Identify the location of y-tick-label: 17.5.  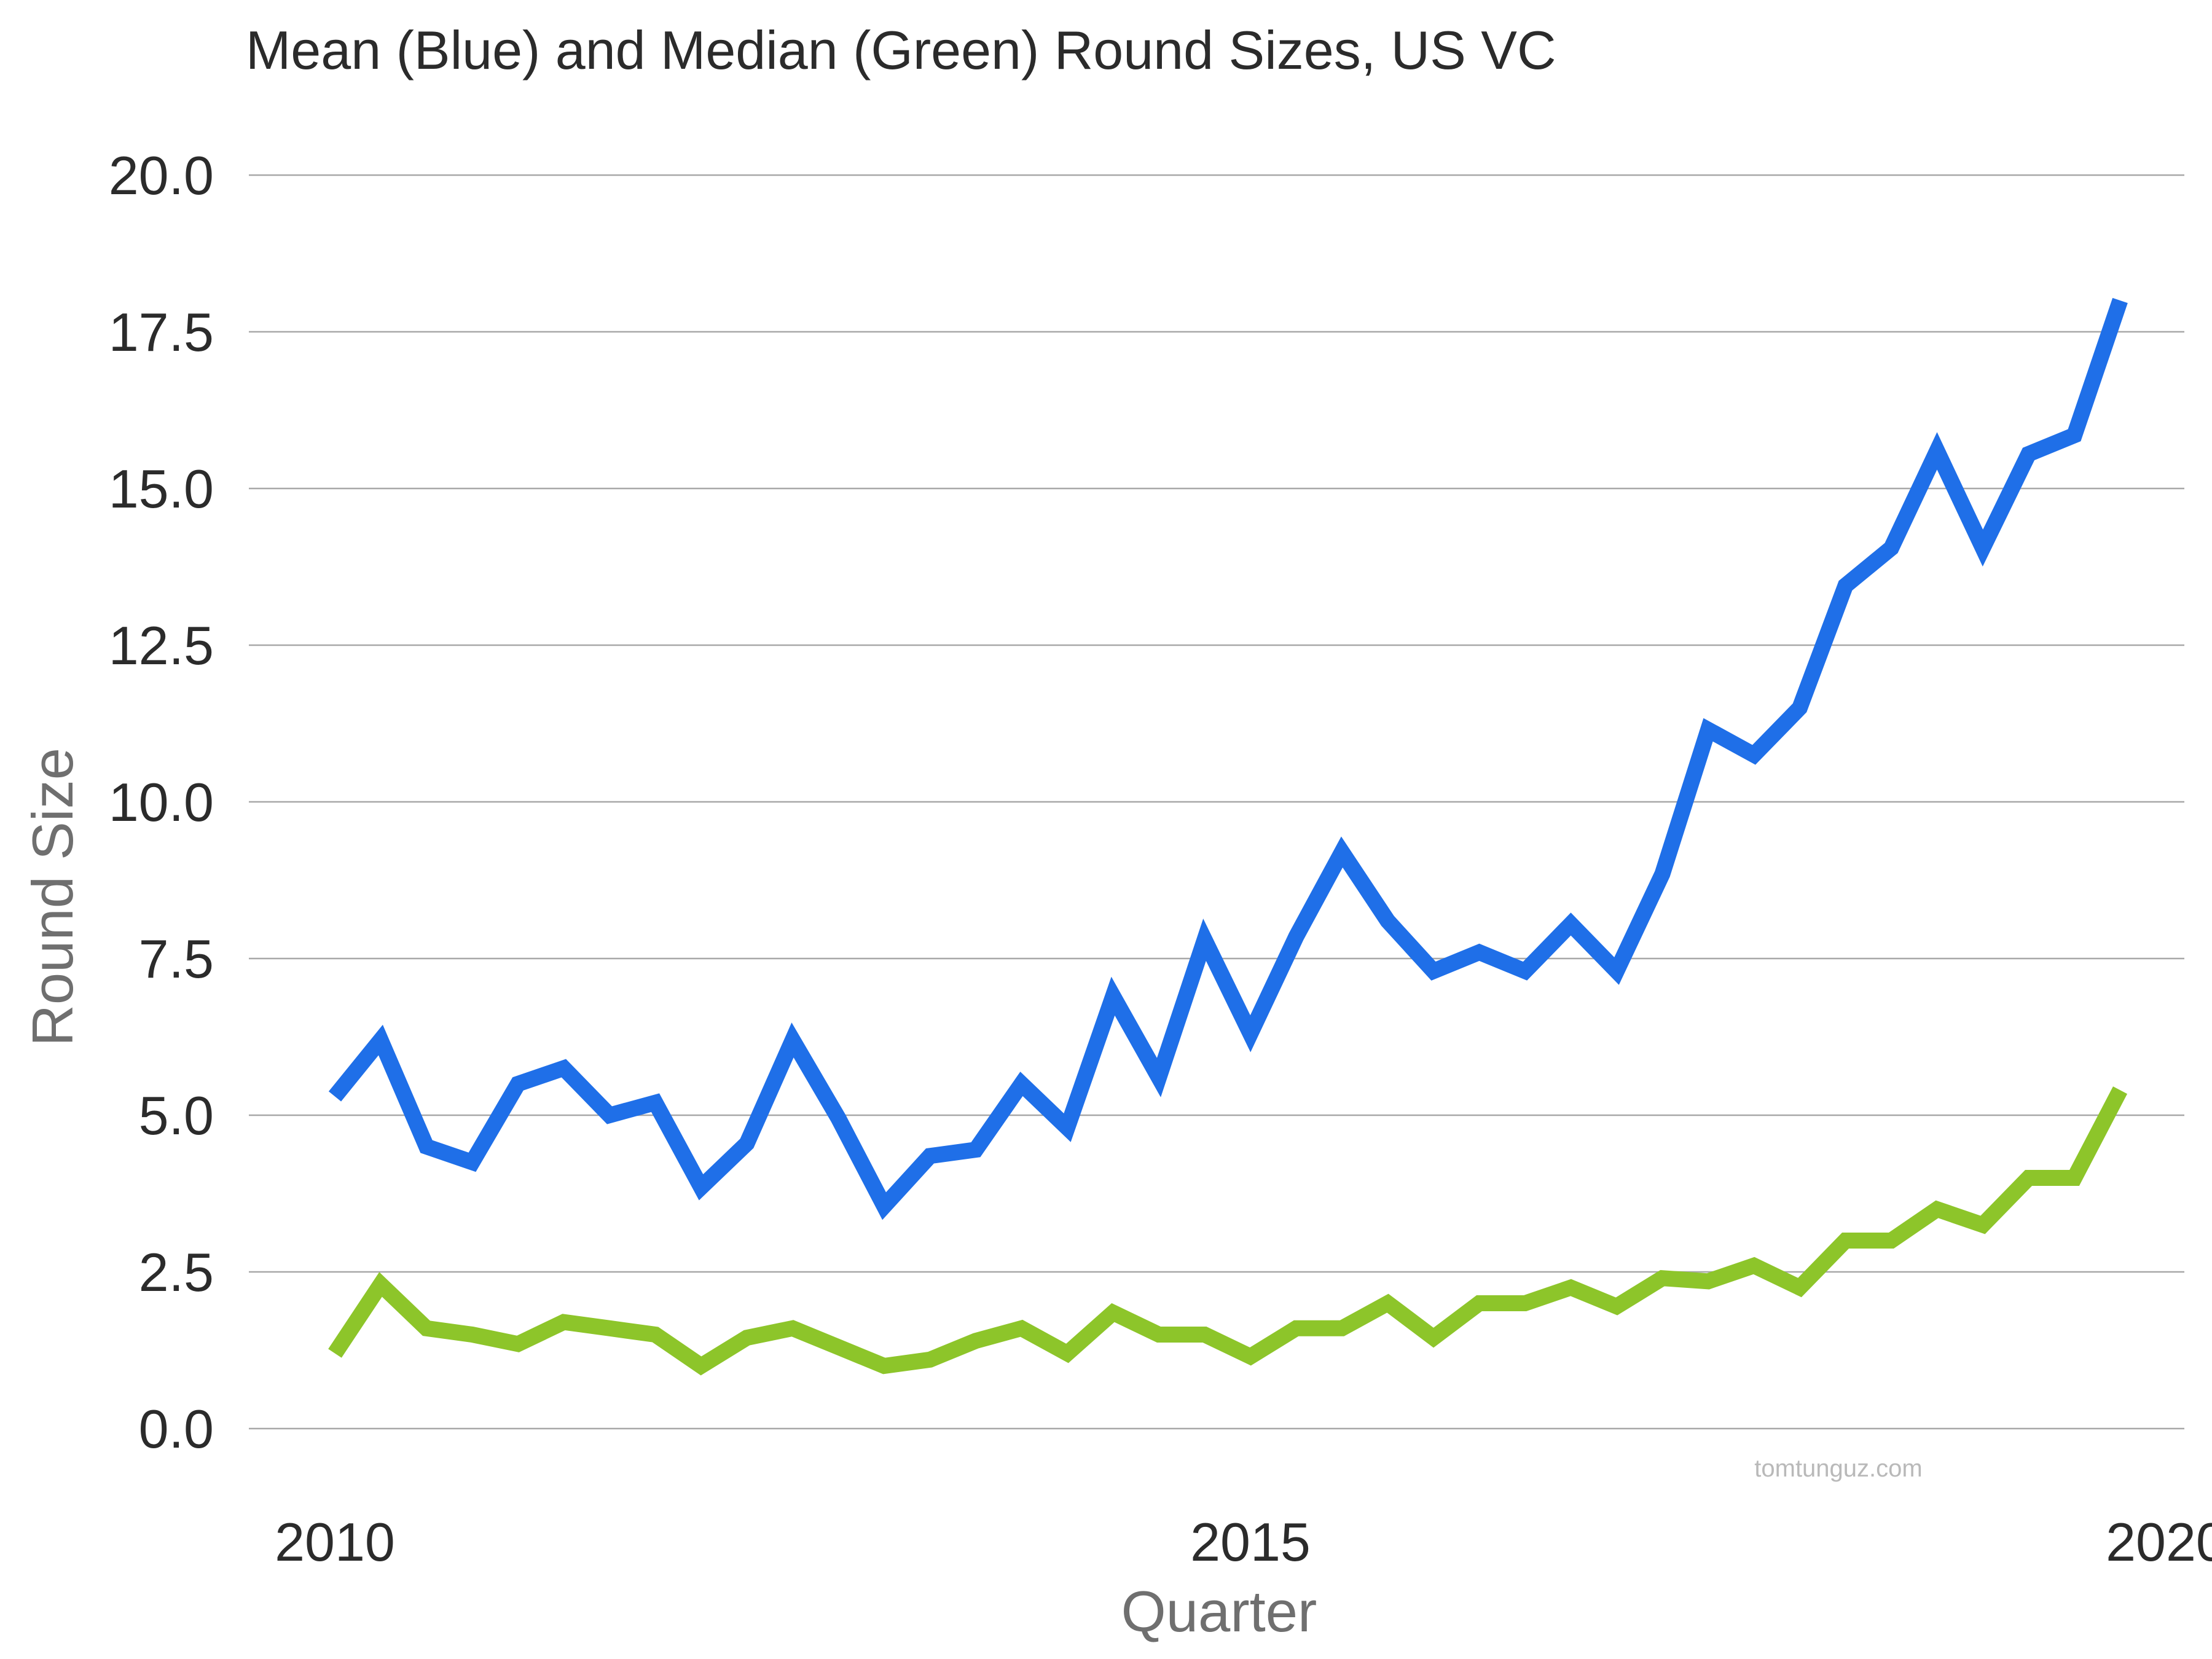
(161, 332).